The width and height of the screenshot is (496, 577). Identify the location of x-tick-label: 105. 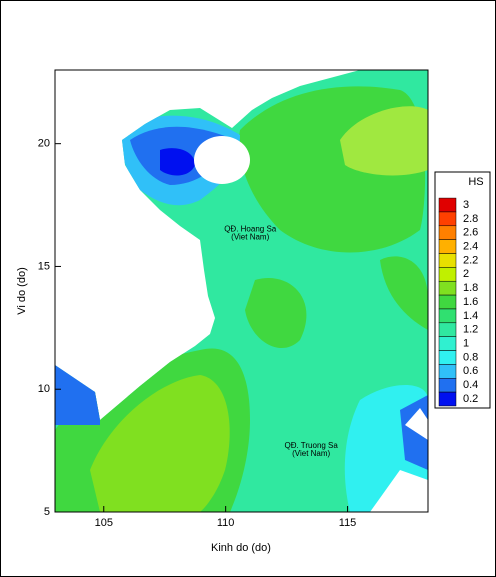
(104, 523).